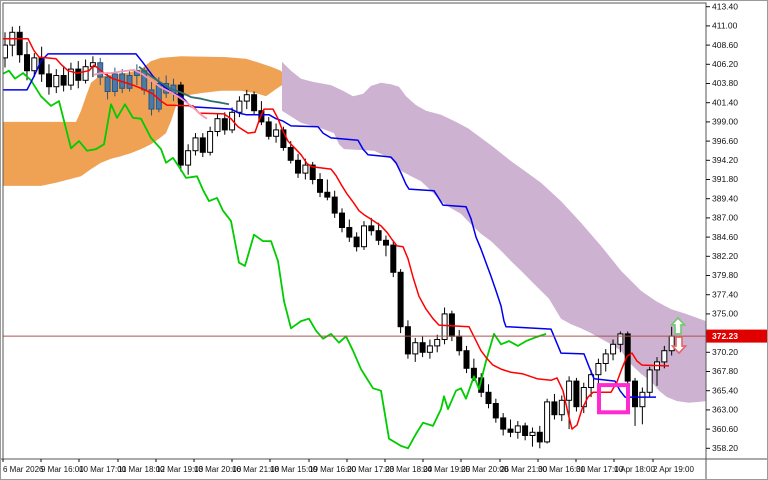  Describe the element at coordinates (725, 448) in the screenshot. I see `y-tick-label: 358.20` at that location.